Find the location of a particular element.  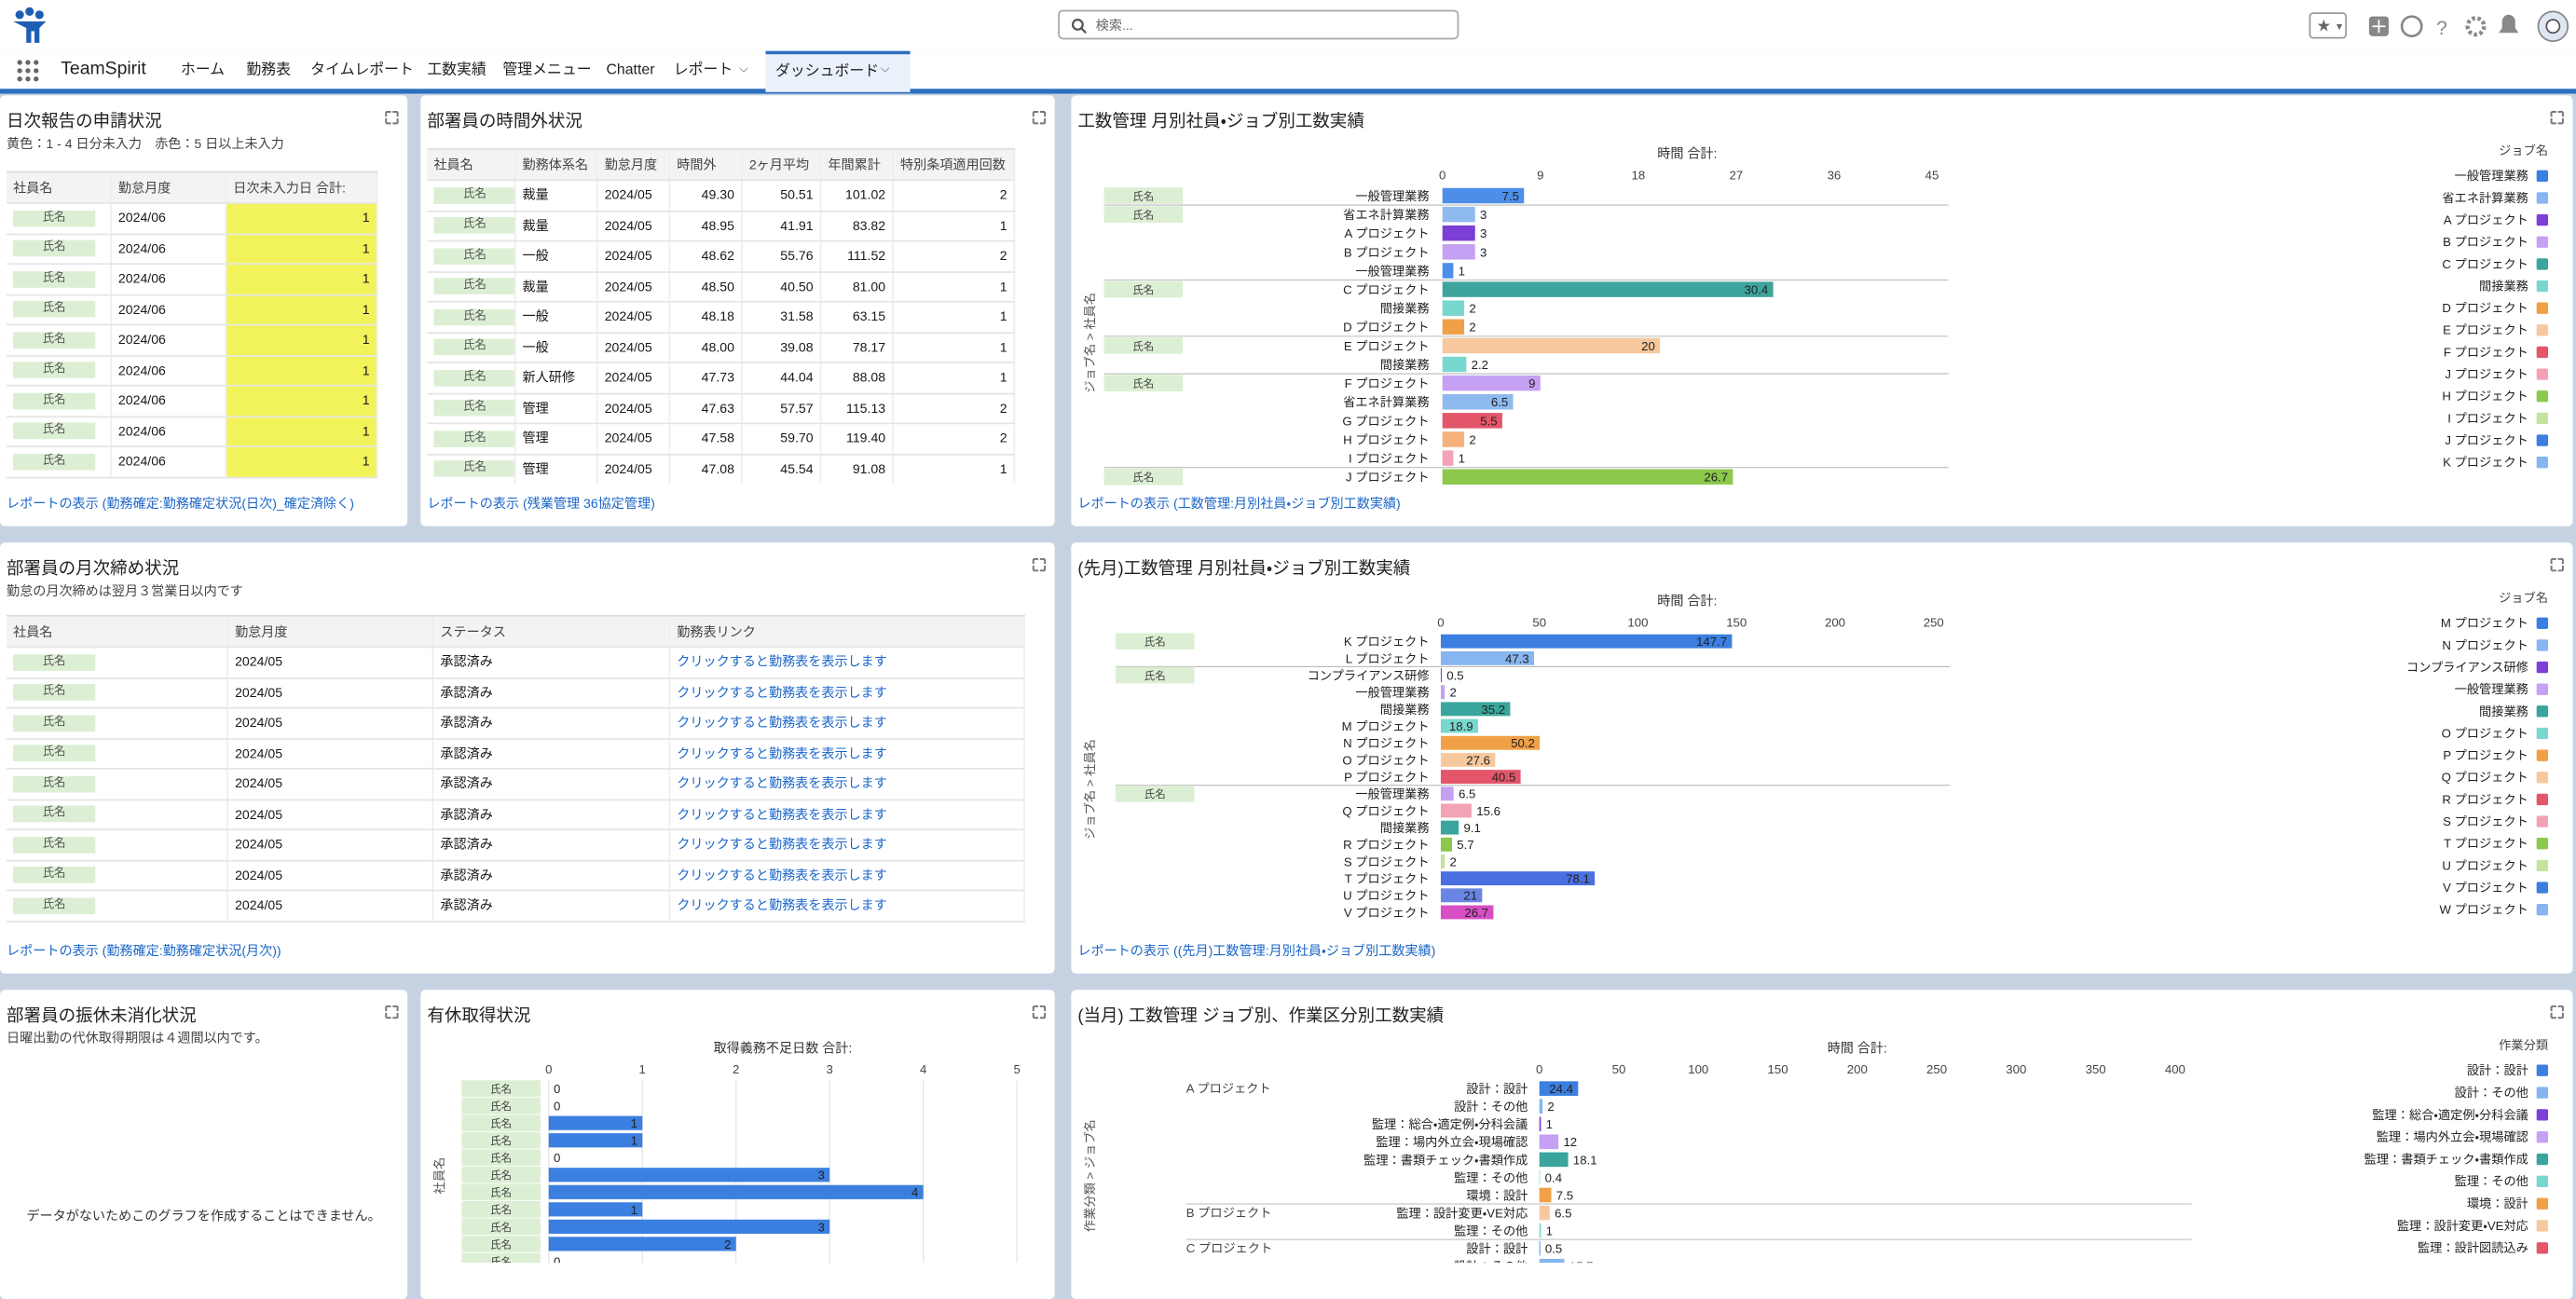

table-cell: 39.08 is located at coordinates (782, 347).